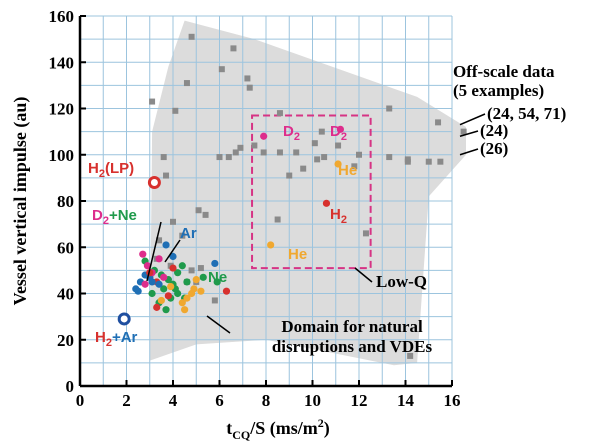 This screenshot has width=605, height=443. Describe the element at coordinates (291, 133) in the screenshot. I see `series-label: D2` at that location.